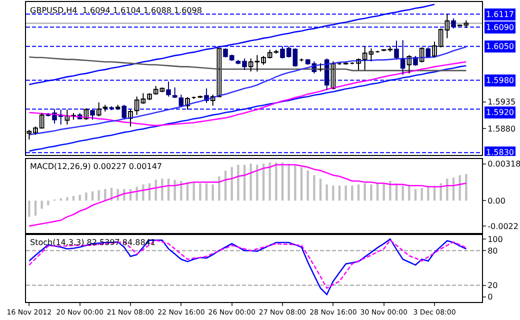  I want to click on ref-line-label: 1.5980, so click(500, 80).